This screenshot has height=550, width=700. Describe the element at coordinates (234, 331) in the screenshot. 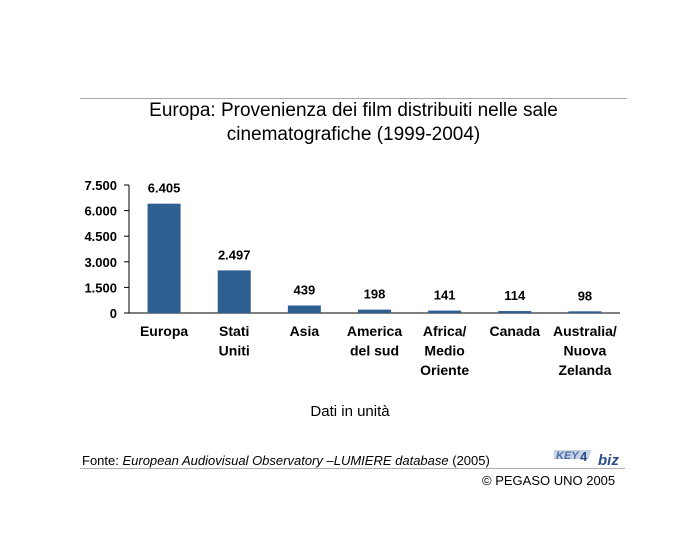

I see `x-tick-label: Stati` at that location.